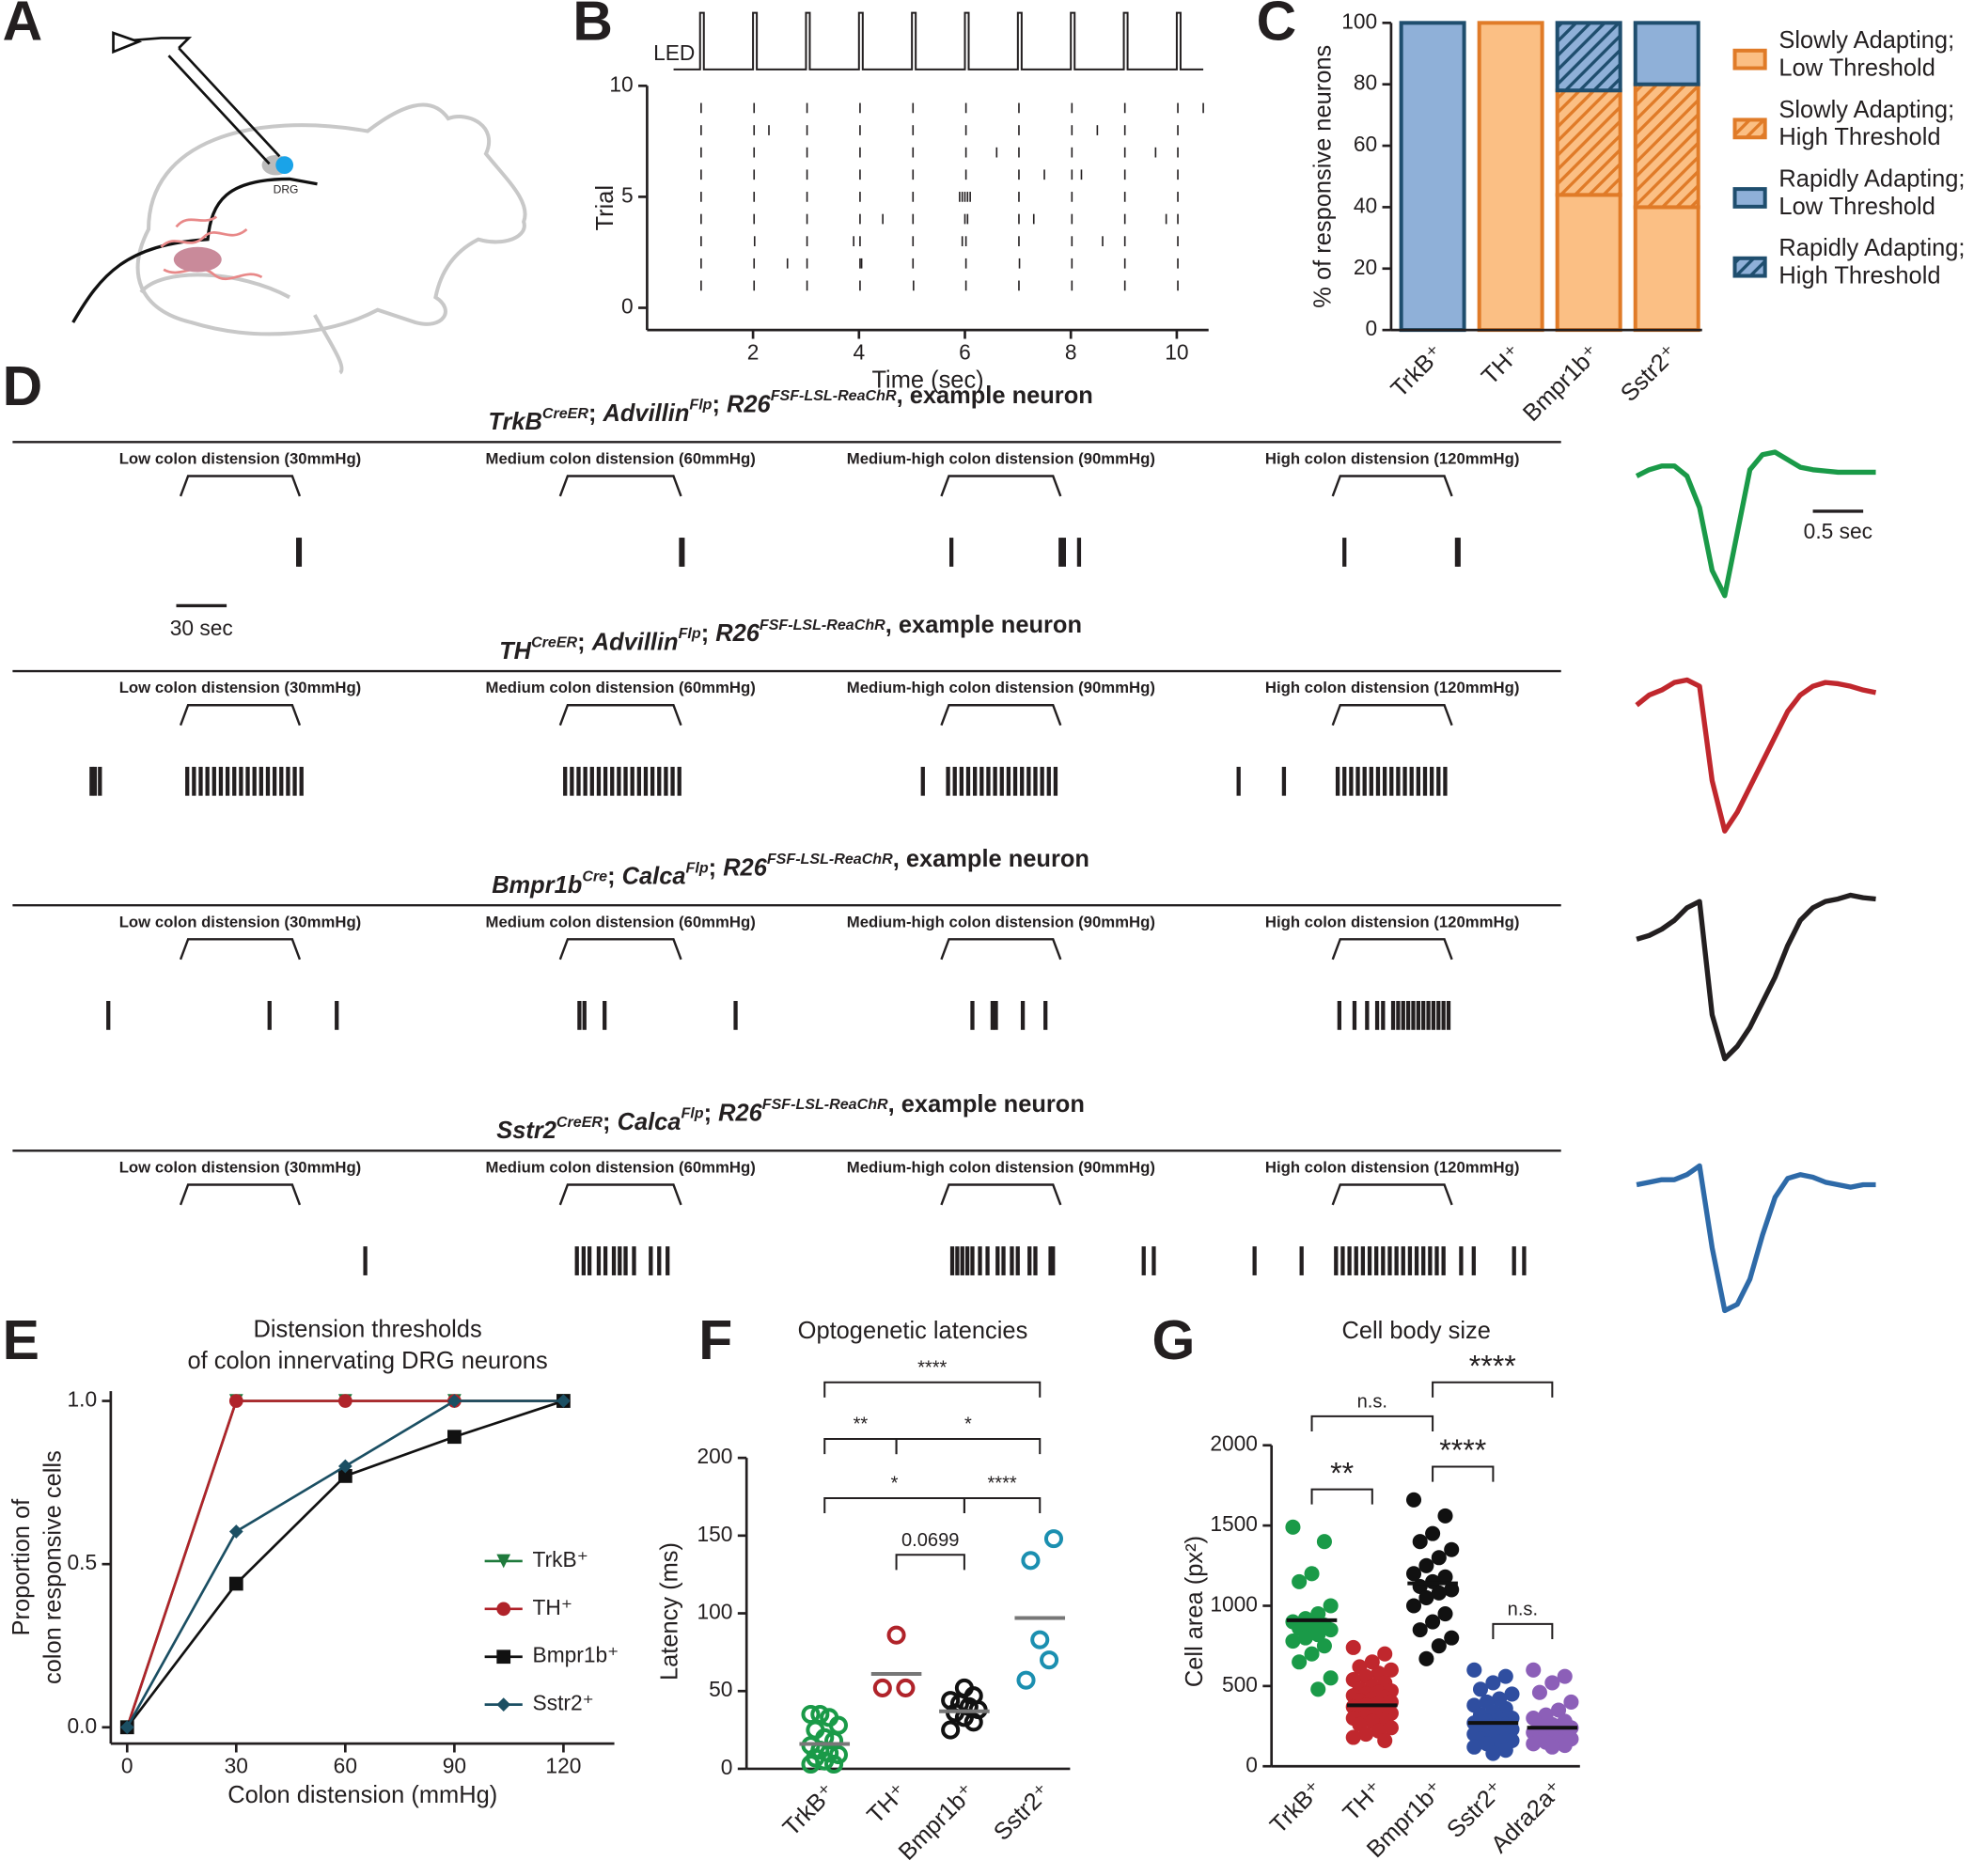  Describe the element at coordinates (1071, 353) in the screenshot. I see `x-tick-label: 8` at that location.